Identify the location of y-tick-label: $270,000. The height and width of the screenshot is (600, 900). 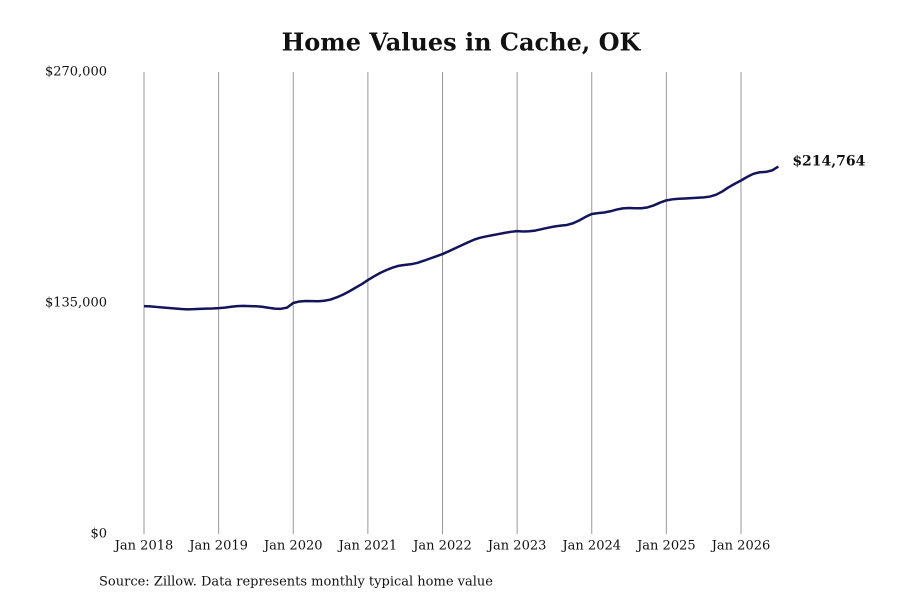
(76, 72).